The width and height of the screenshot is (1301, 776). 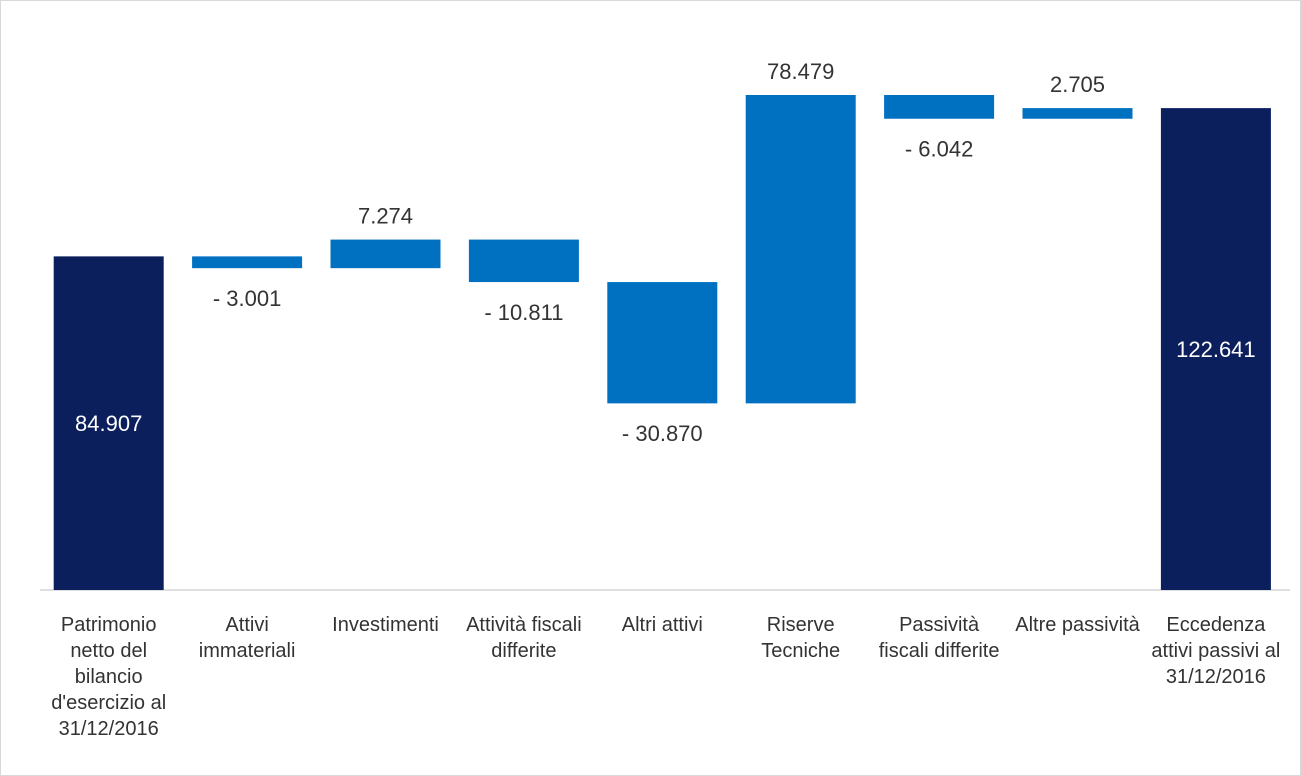 What do you see at coordinates (800, 71) in the screenshot?
I see `value-label: 78.479` at bounding box center [800, 71].